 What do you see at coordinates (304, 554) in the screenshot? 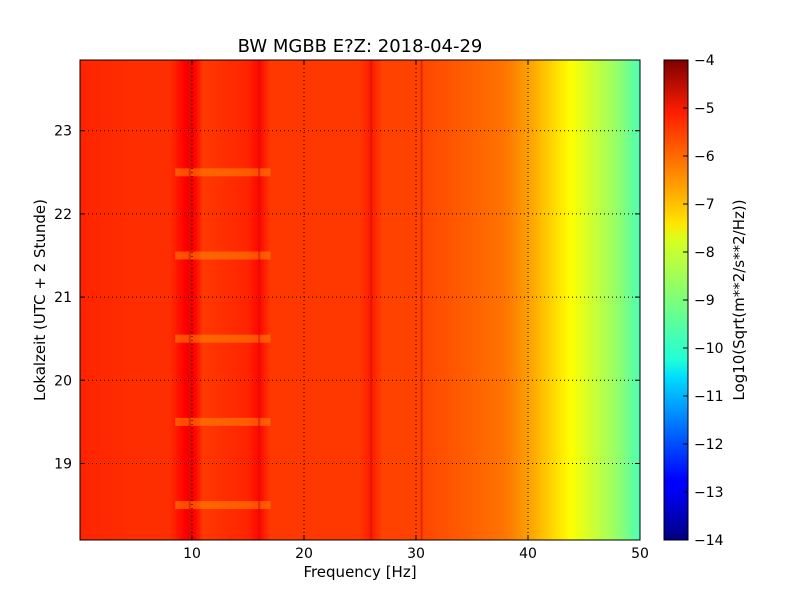
I see `x-tick-label: 20` at bounding box center [304, 554].